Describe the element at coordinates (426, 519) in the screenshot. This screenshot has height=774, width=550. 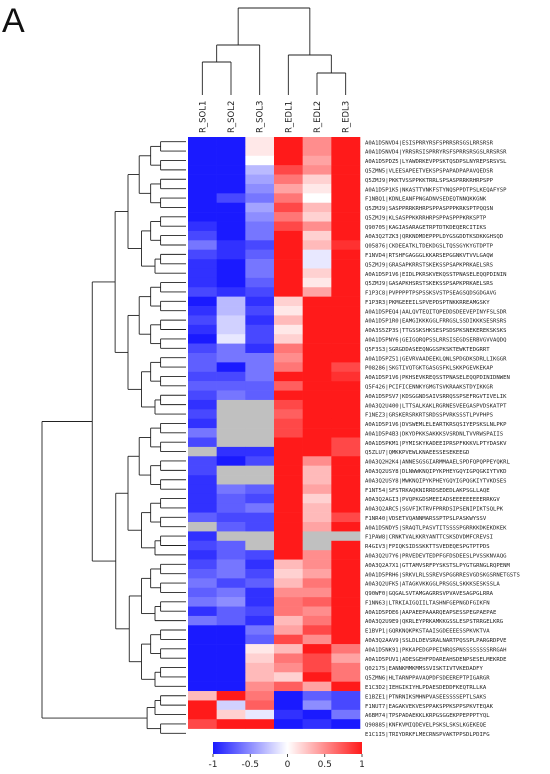
I see `row-label: F1NR40|VDSETVQANNMARSSPTPSLPASKWYSSV` at that location.